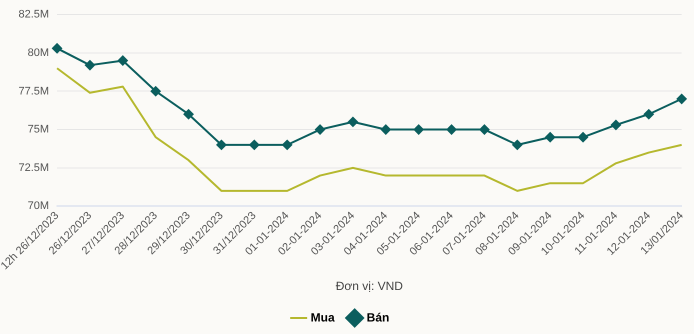 The width and height of the screenshot is (694, 334). I want to click on y-tick-label: 75M, so click(39, 130).